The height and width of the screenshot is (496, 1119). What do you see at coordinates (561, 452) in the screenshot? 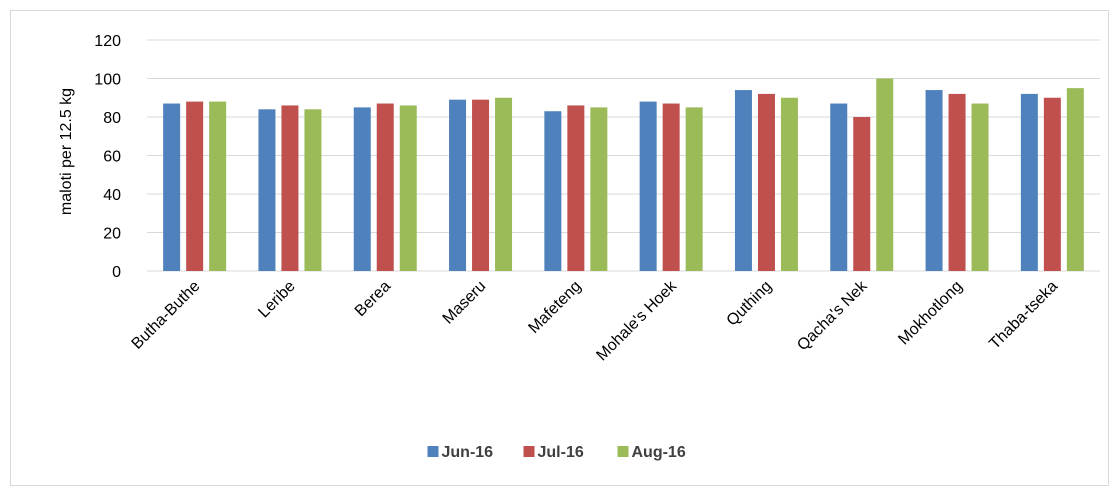
I see `legend-label: Jul-16` at bounding box center [561, 452].